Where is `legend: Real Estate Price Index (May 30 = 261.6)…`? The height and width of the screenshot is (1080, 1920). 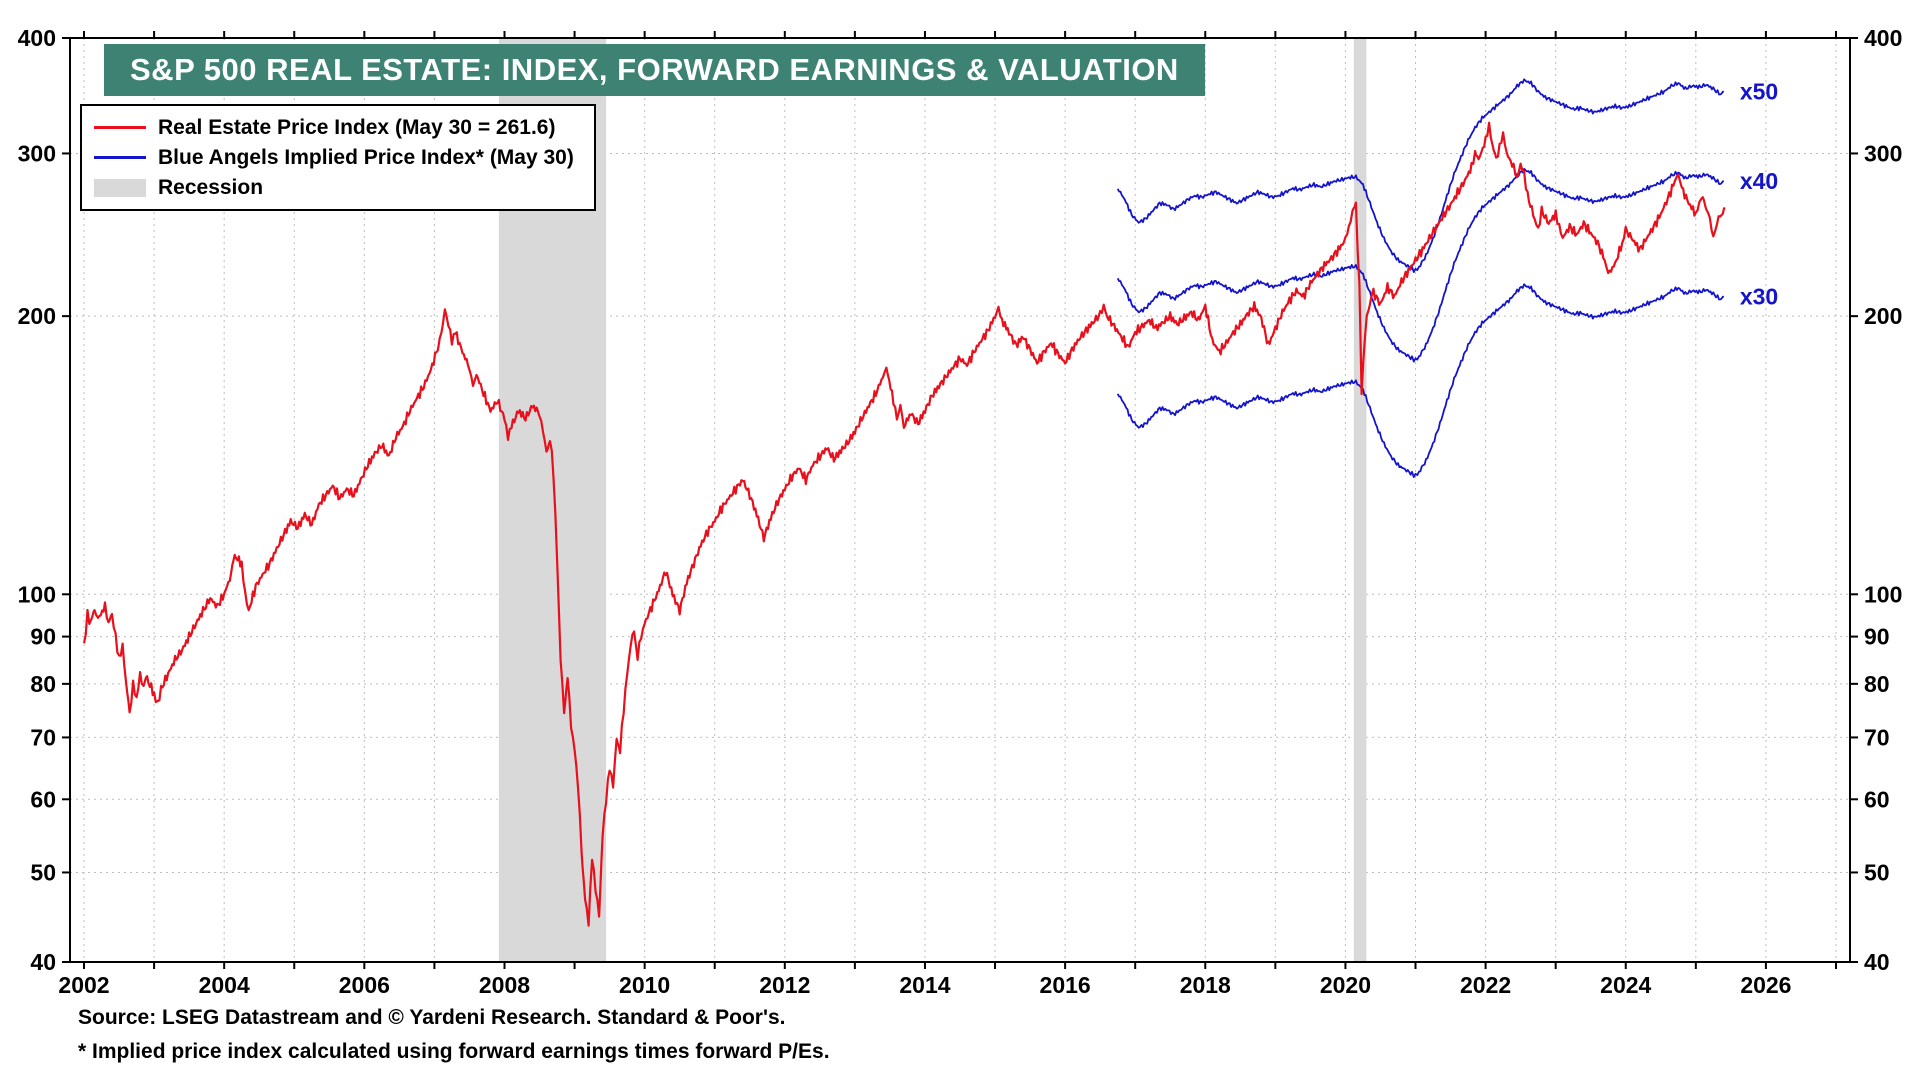
legend: Real Estate Price Index (May 30 = 261.6)… is located at coordinates (338, 157).